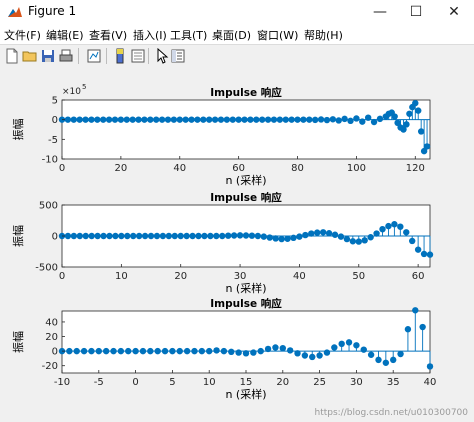  What do you see at coordinates (52, 11) in the screenshot?
I see `window-title: Figure 1` at bounding box center [52, 11].